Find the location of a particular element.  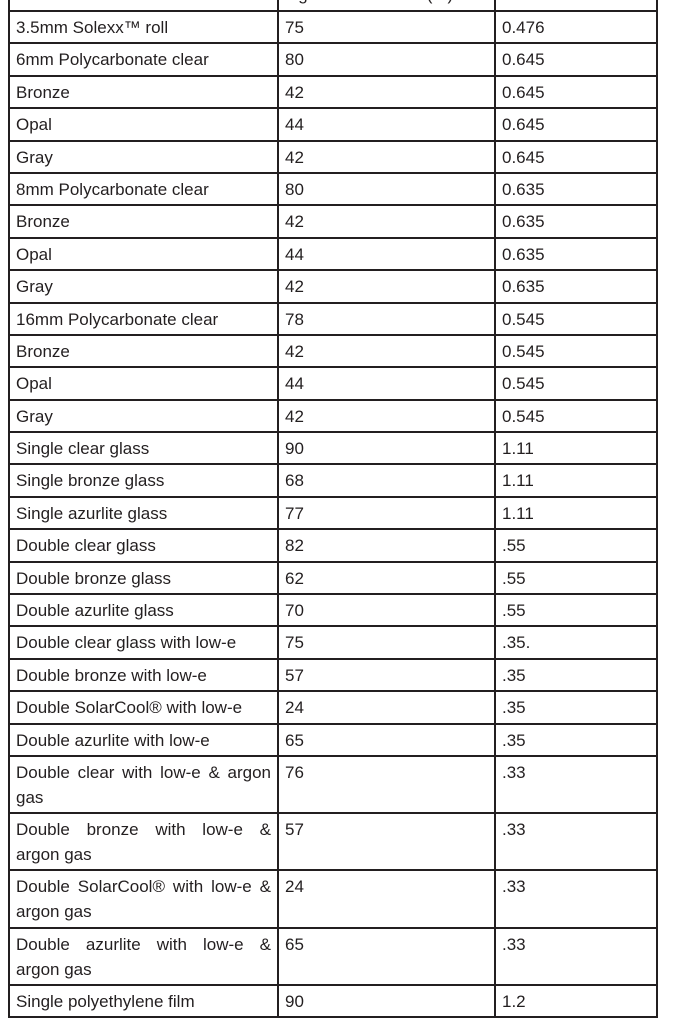

light-transmission-cell: 82 is located at coordinates (386, 545).